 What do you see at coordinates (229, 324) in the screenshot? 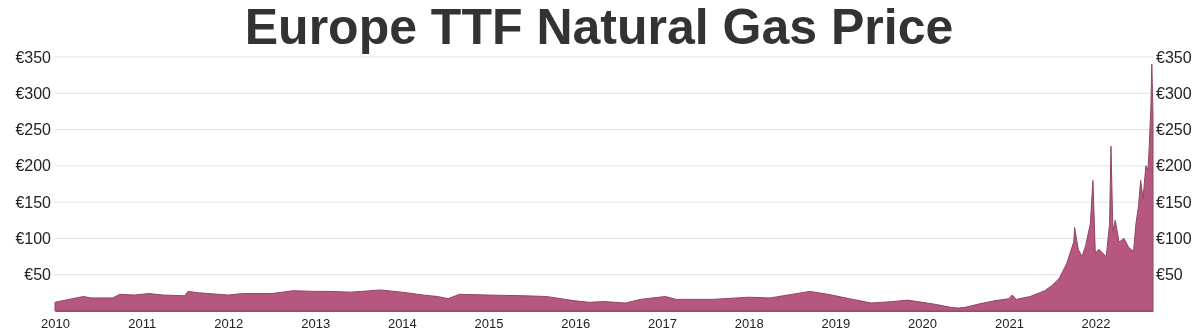
I see `x-tick-label: 2012` at bounding box center [229, 324].